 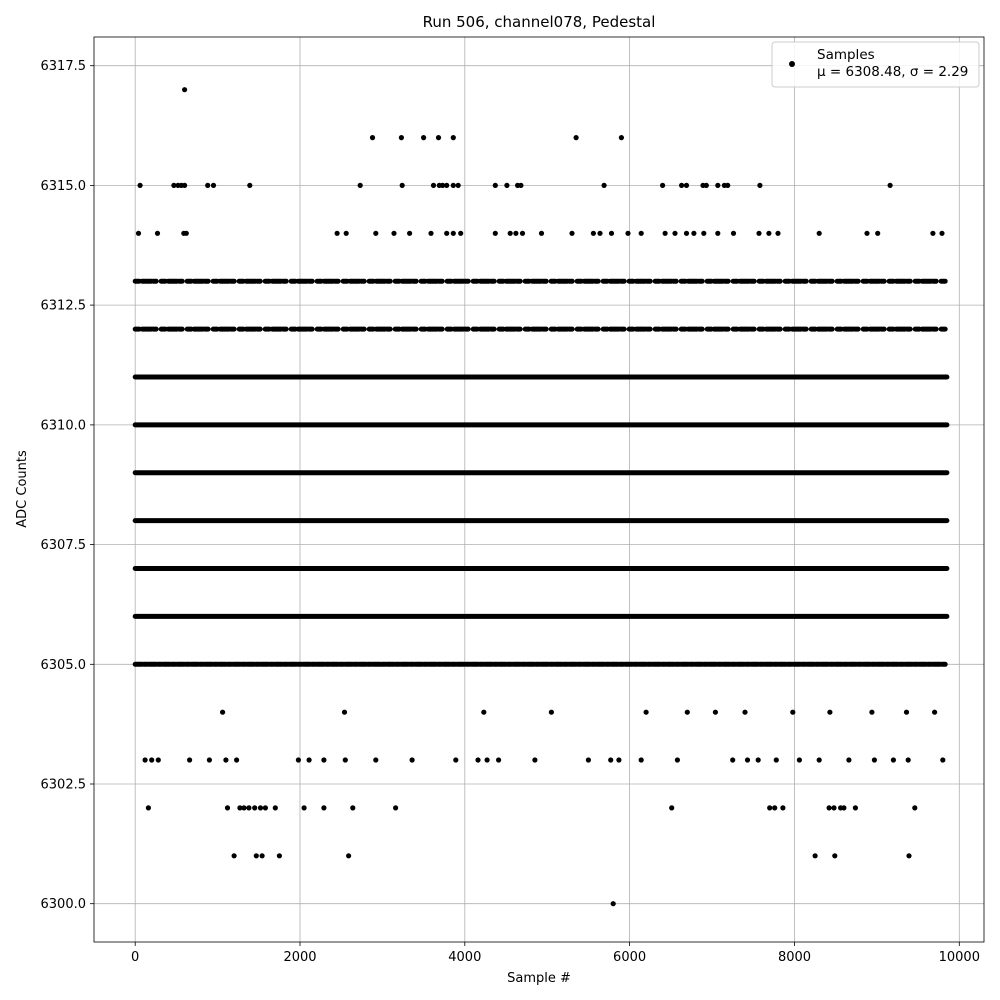 I want to click on x-tick-label: 6000, so click(x=629, y=957).